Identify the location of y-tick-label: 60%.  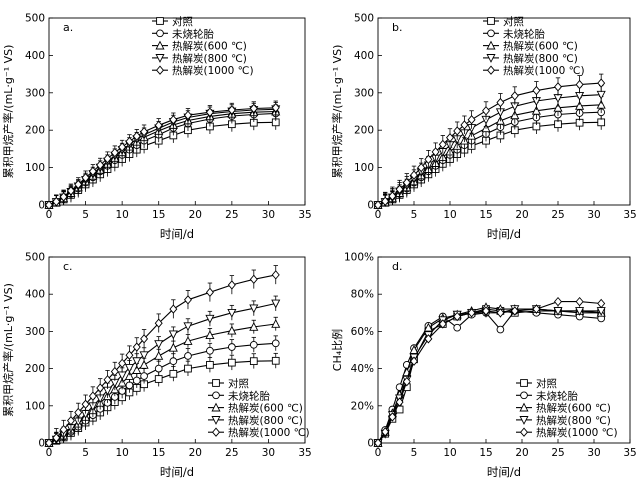
(362, 332).